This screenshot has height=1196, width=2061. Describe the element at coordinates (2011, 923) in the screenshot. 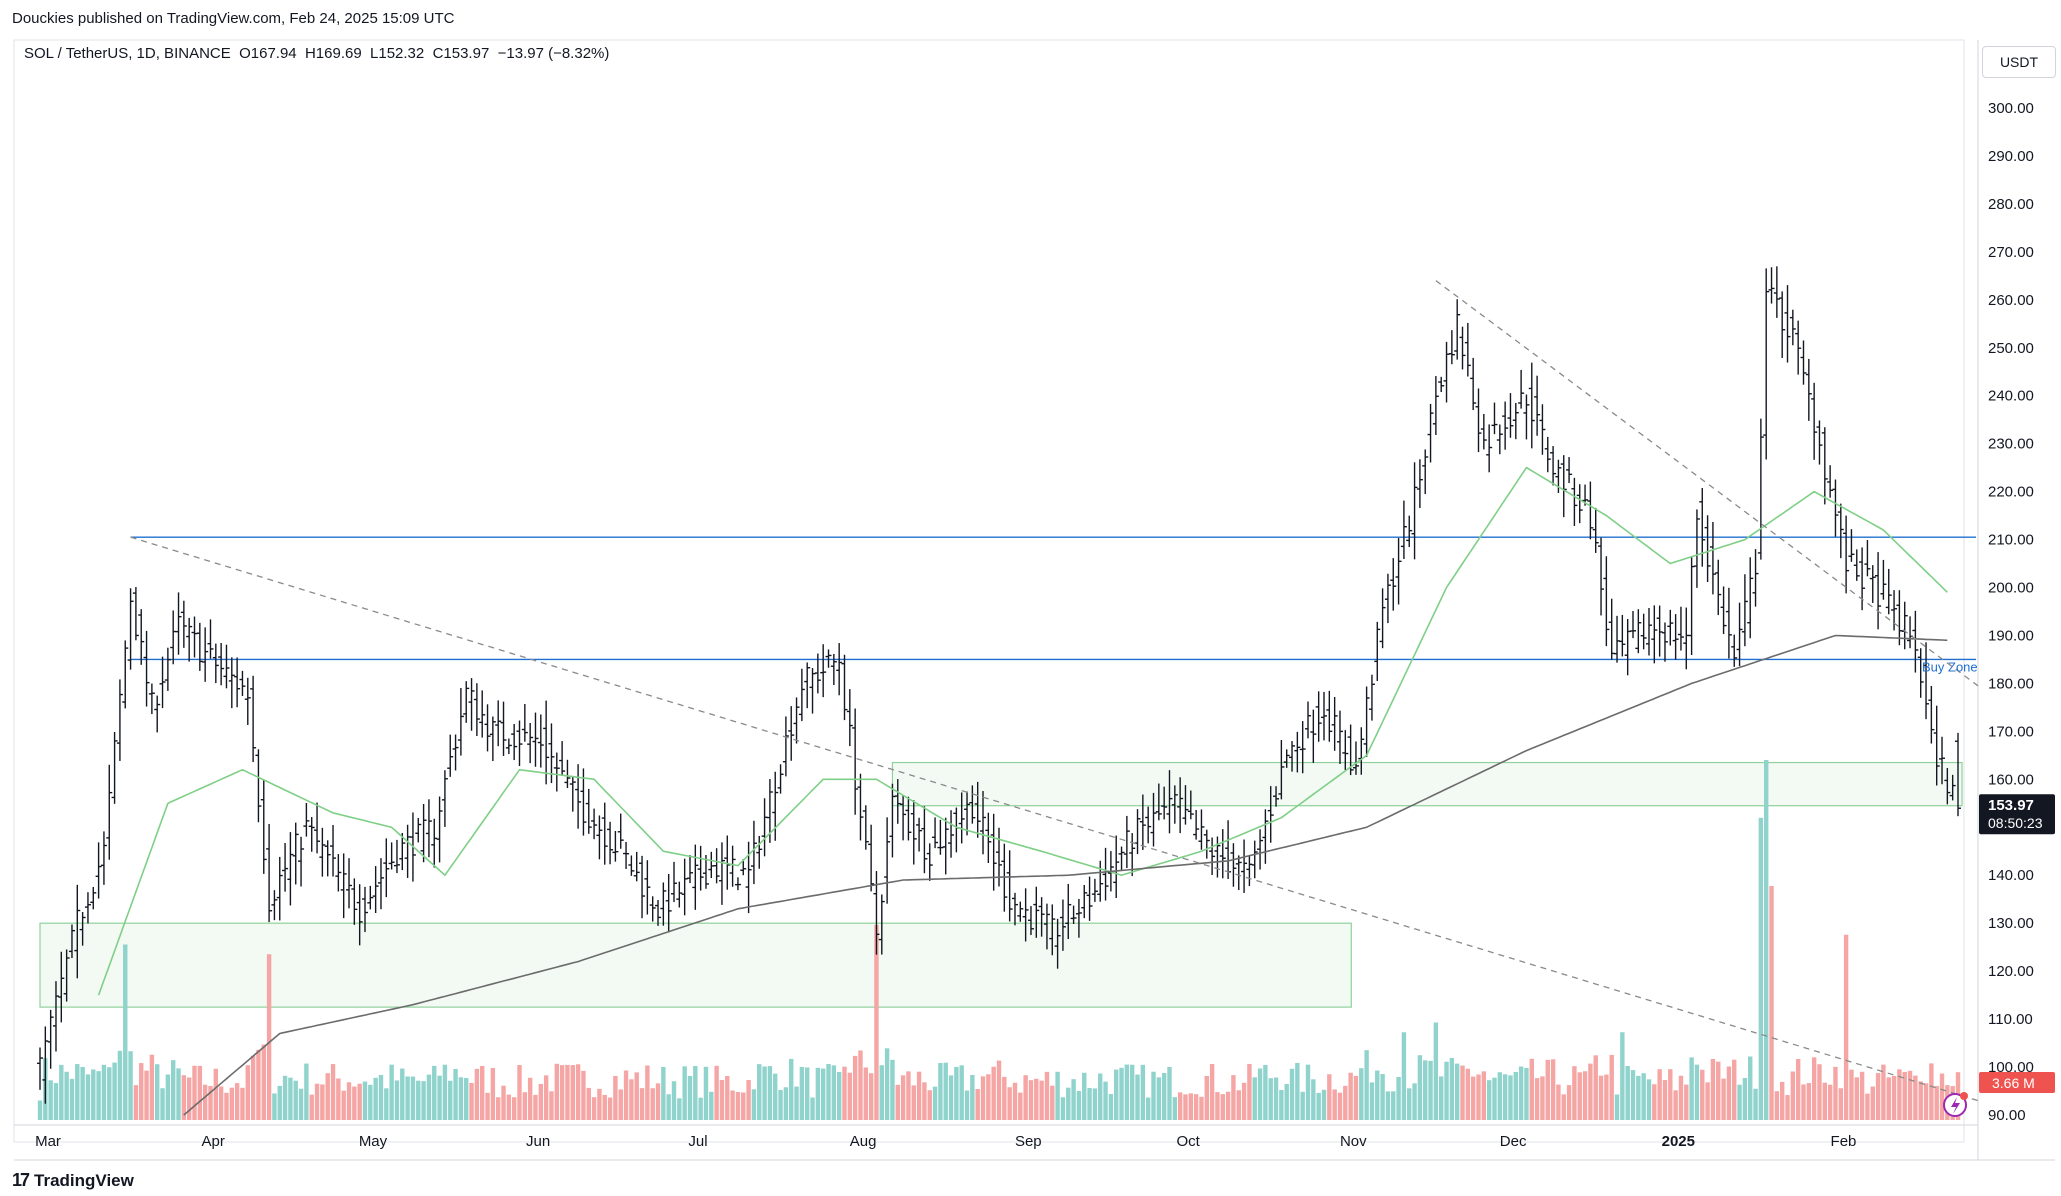

I see `y-tick-label: 130.00` at that location.